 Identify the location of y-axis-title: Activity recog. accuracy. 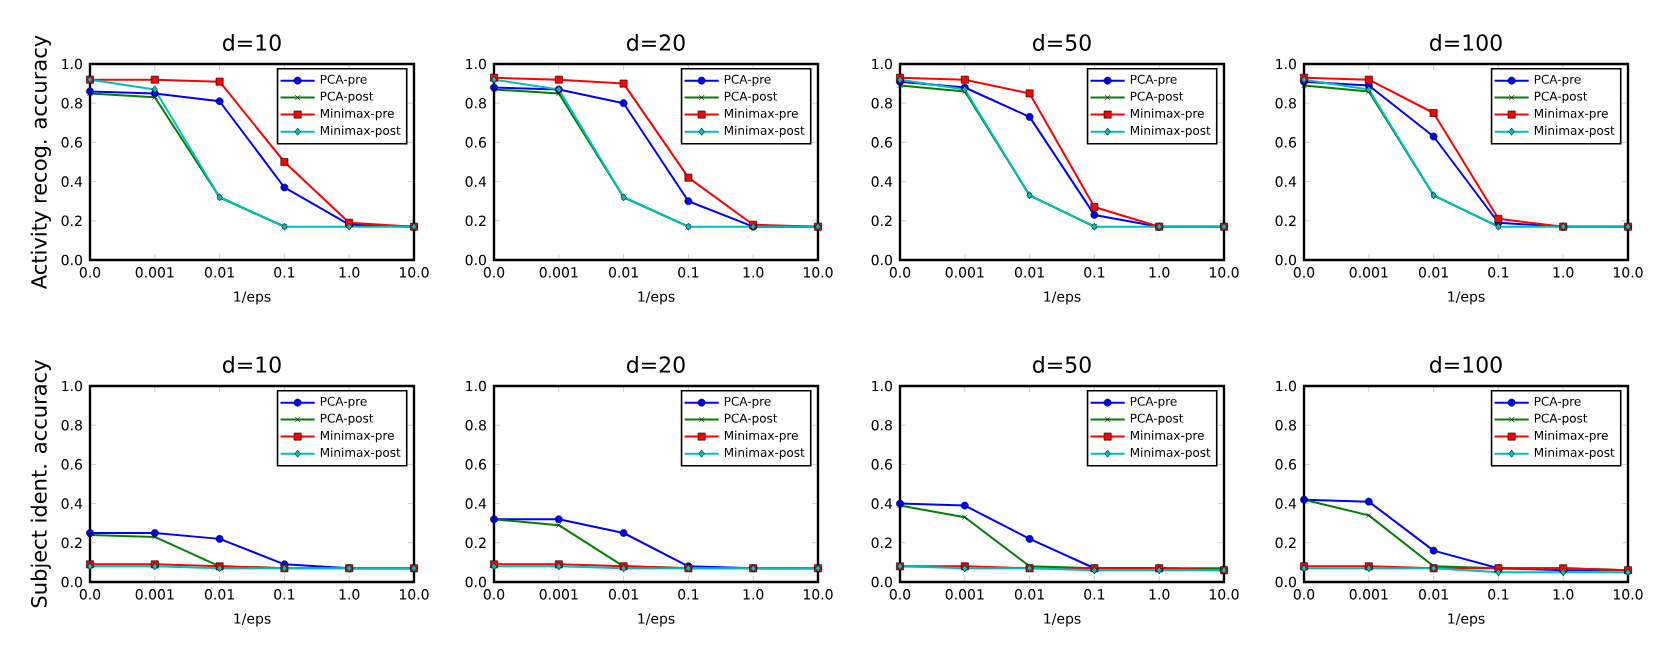
(40, 162).